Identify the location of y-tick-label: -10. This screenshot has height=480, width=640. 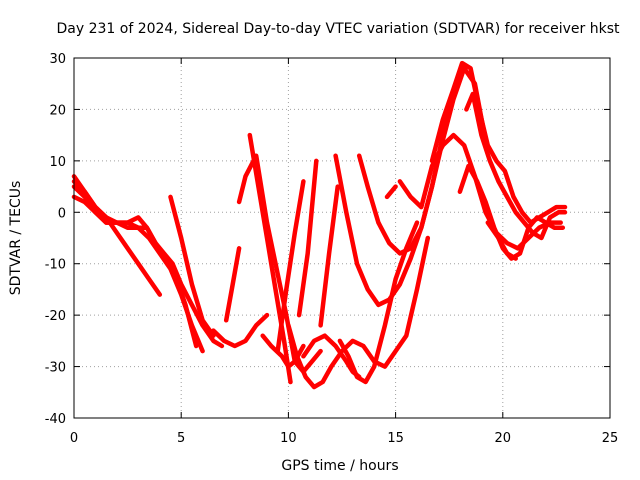
(55, 265).